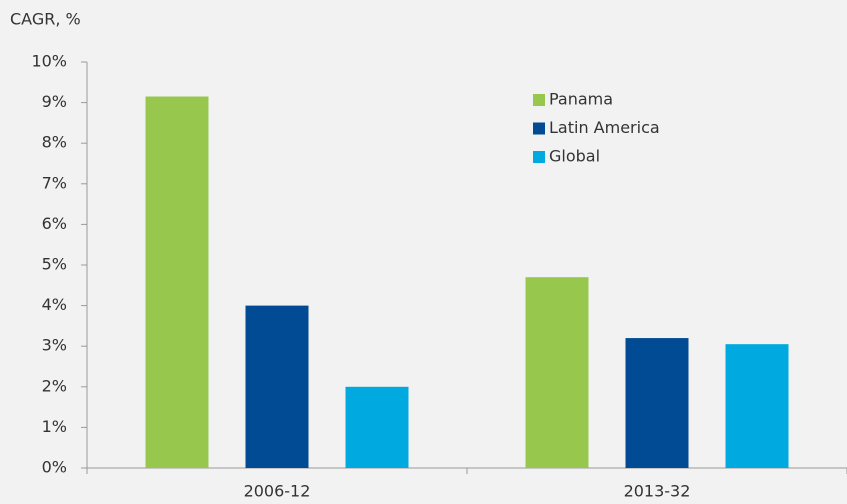 The width and height of the screenshot is (847, 504). I want to click on y-tick-label: 3%, so click(54, 345).